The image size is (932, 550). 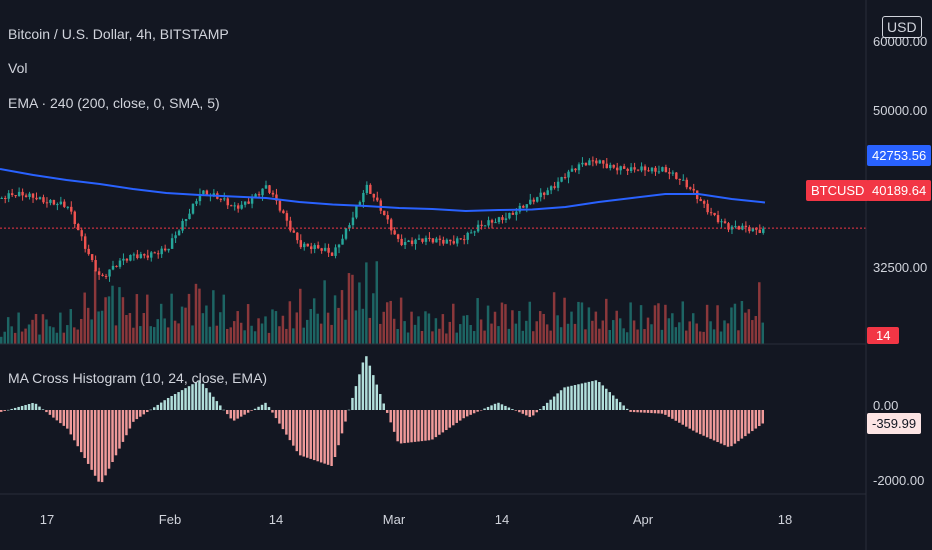 What do you see at coordinates (118, 34) in the screenshot?
I see `symbol-title: Bitcoin / U.S. Dollar, 4h, BITSTAMP` at bounding box center [118, 34].